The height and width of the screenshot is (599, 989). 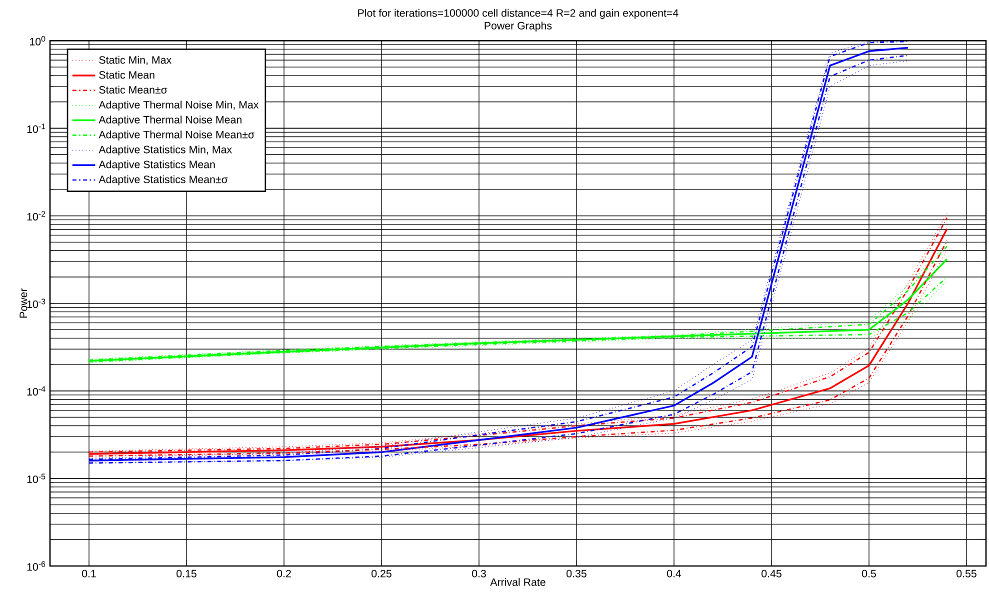 What do you see at coordinates (966, 574) in the screenshot?
I see `x-tick-label: 0.55` at bounding box center [966, 574].